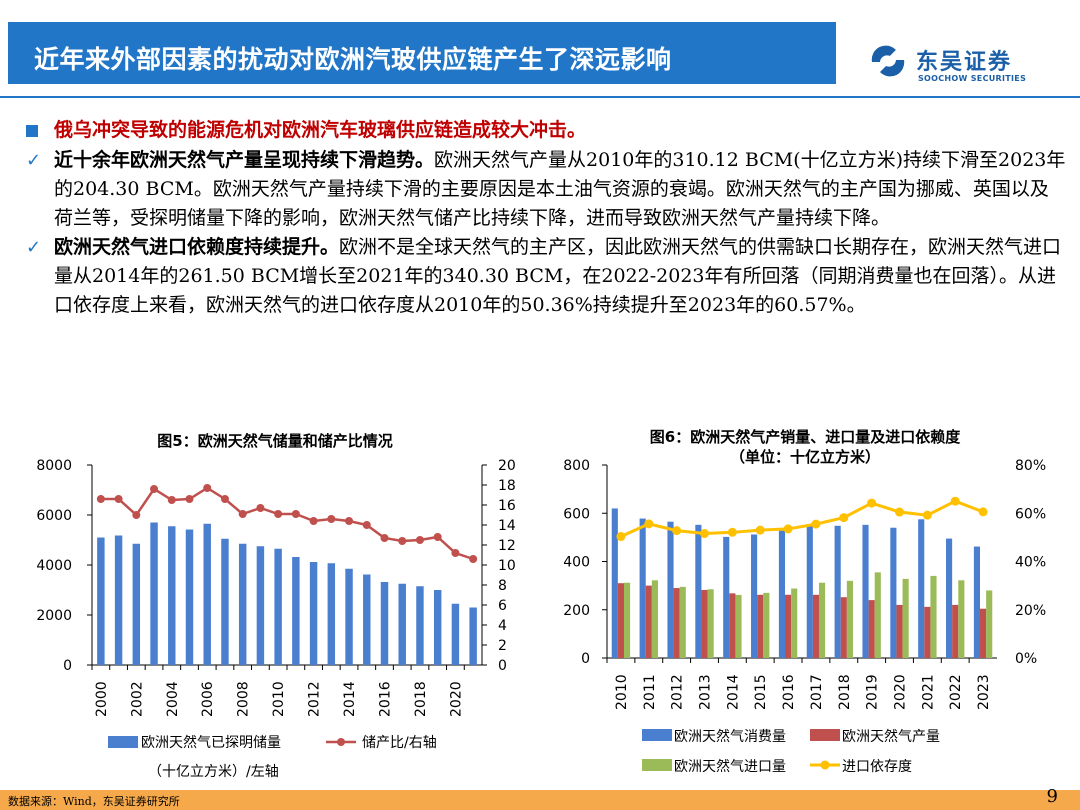 The image size is (1080, 810). Describe the element at coordinates (817, 692) in the screenshot. I see `chart6-x-tick-label: 2017` at that location.